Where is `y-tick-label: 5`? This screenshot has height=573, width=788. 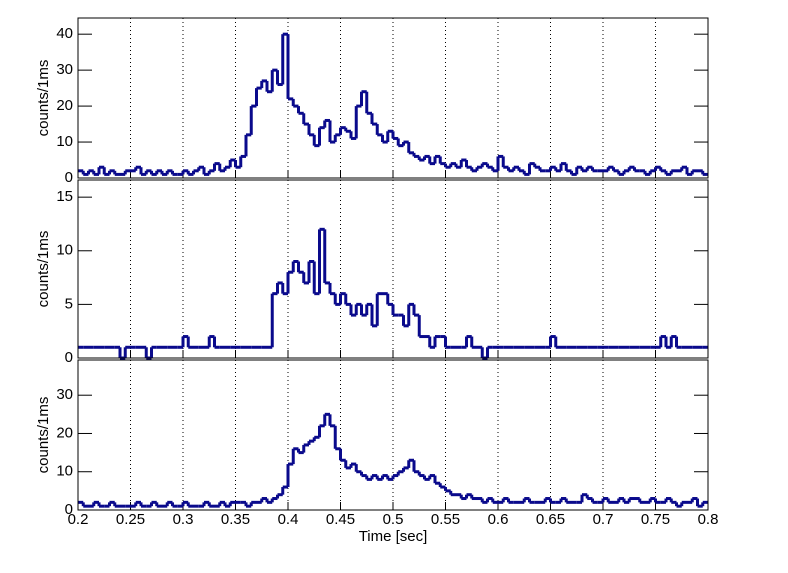 y-tick-label: 5 is located at coordinates (69, 303).